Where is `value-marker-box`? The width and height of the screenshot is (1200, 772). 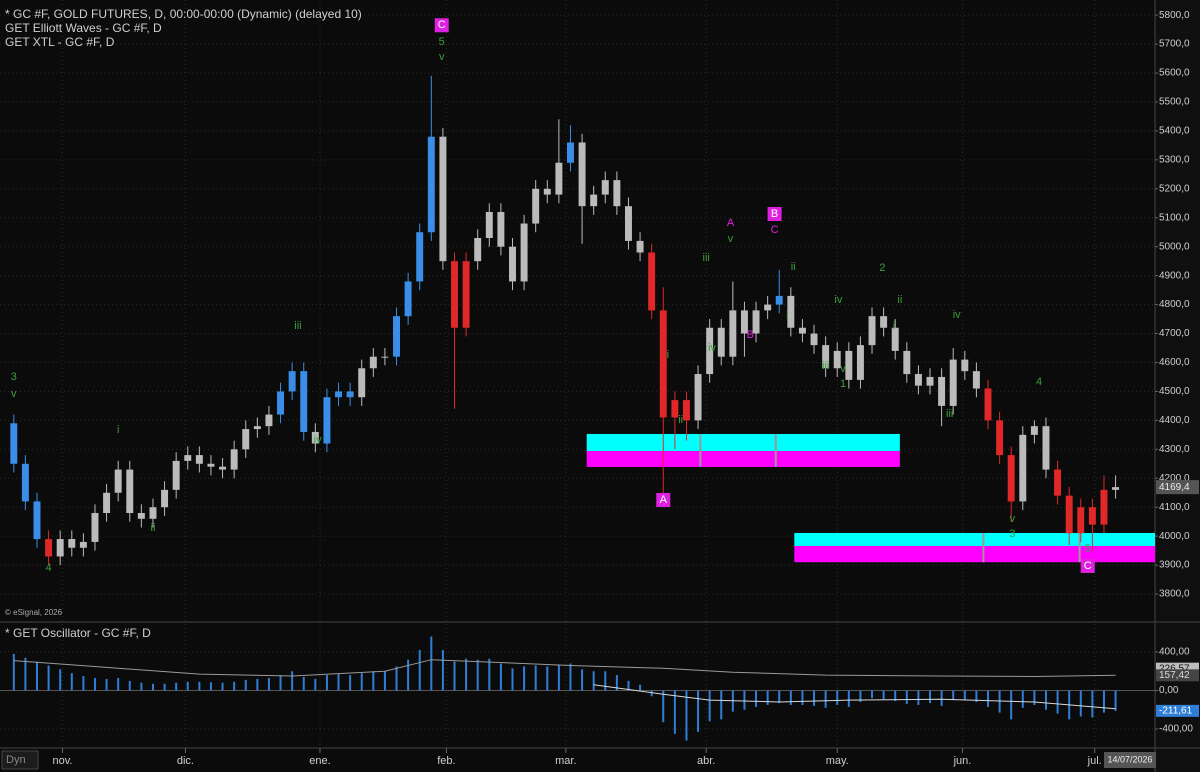 value-marker-box is located at coordinates (1177, 710).